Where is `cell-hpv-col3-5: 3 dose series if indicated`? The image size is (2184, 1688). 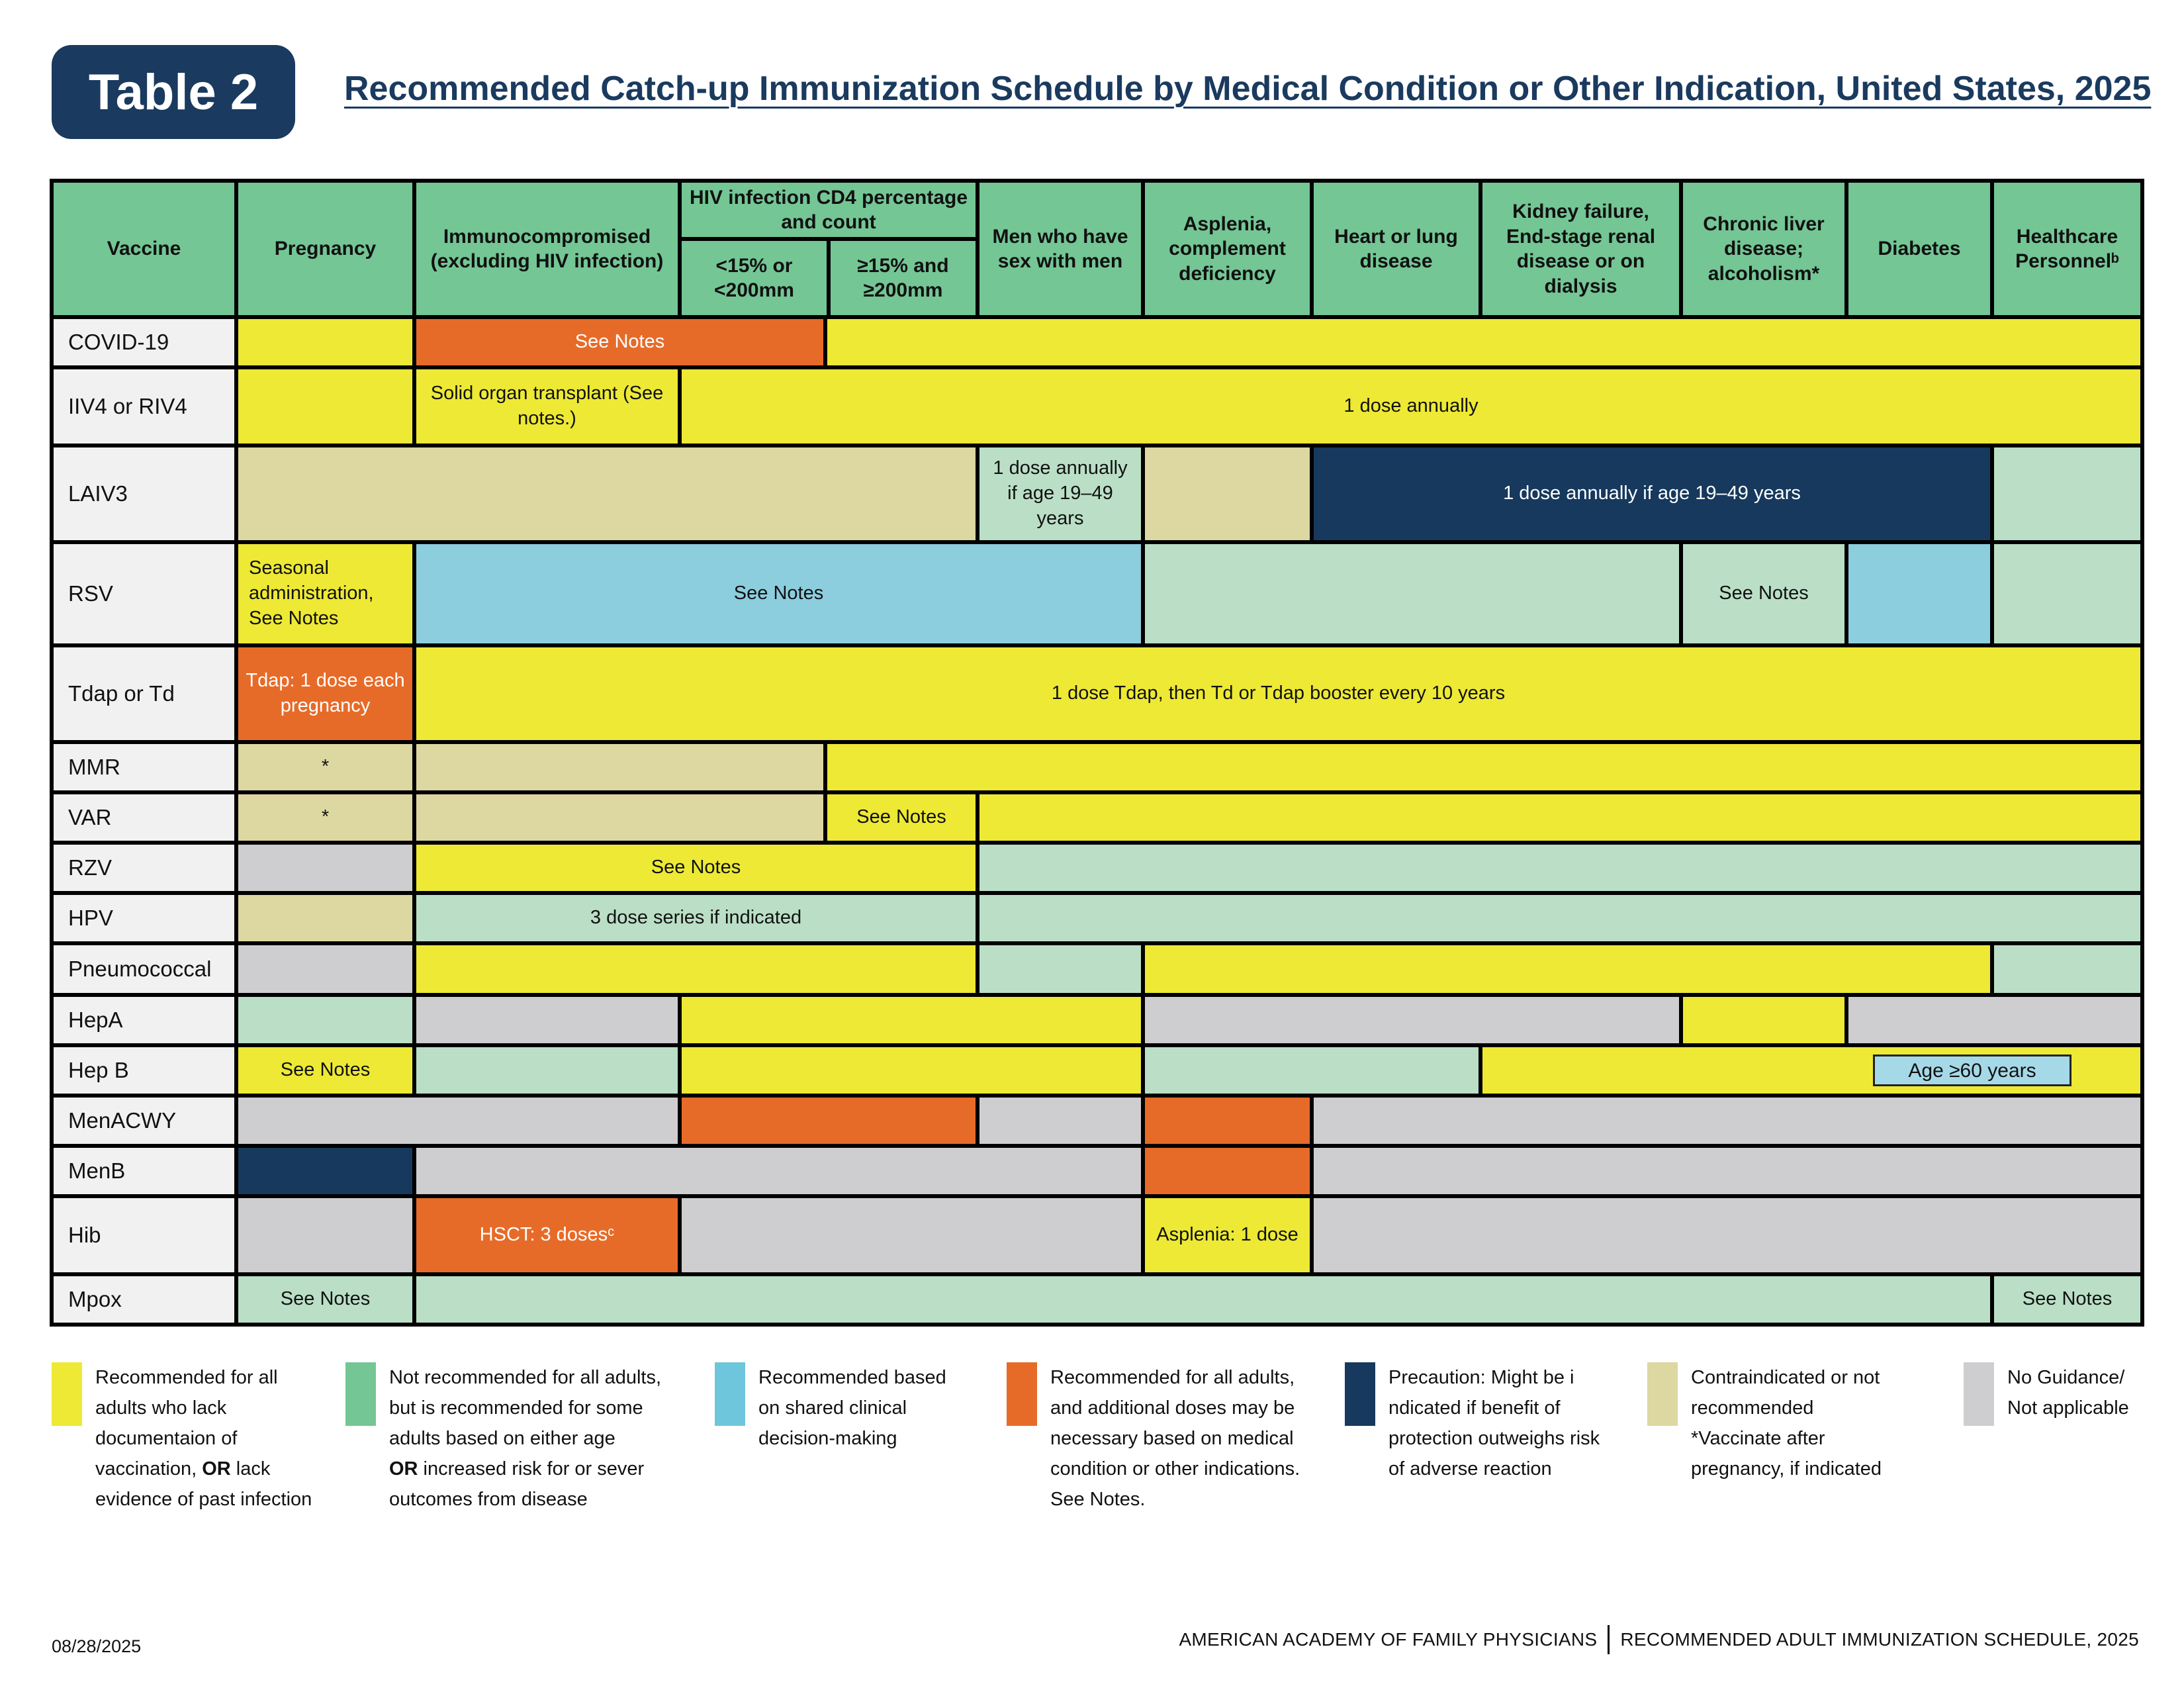
cell-hpv-col3-5: 3 dose series if indicated is located at coordinates (696, 918).